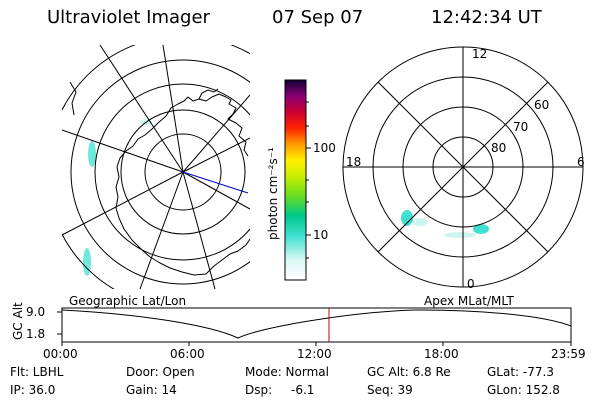  Describe the element at coordinates (469, 301) in the screenshot. I see `right-panel-caption: Apex MLat/MLT` at that location.